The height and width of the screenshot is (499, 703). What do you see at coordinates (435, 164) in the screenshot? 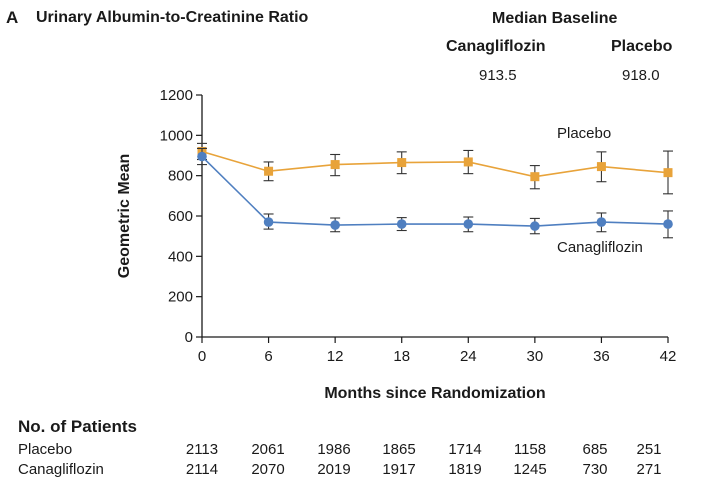
I see `series-line-placebo` at bounding box center [435, 164].